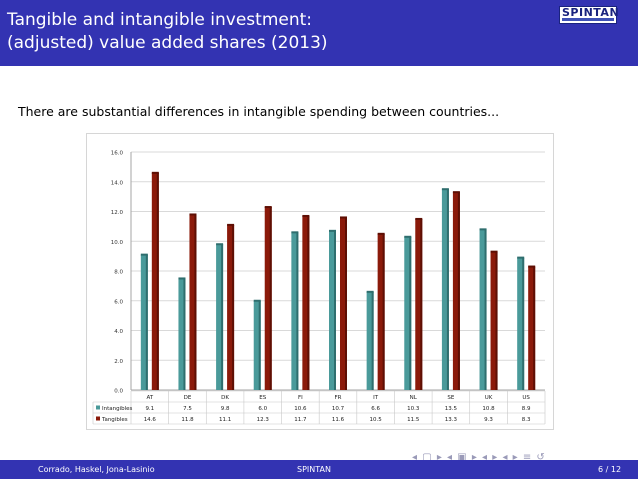  I want to click on x-tick-label: SE, so click(450, 398).